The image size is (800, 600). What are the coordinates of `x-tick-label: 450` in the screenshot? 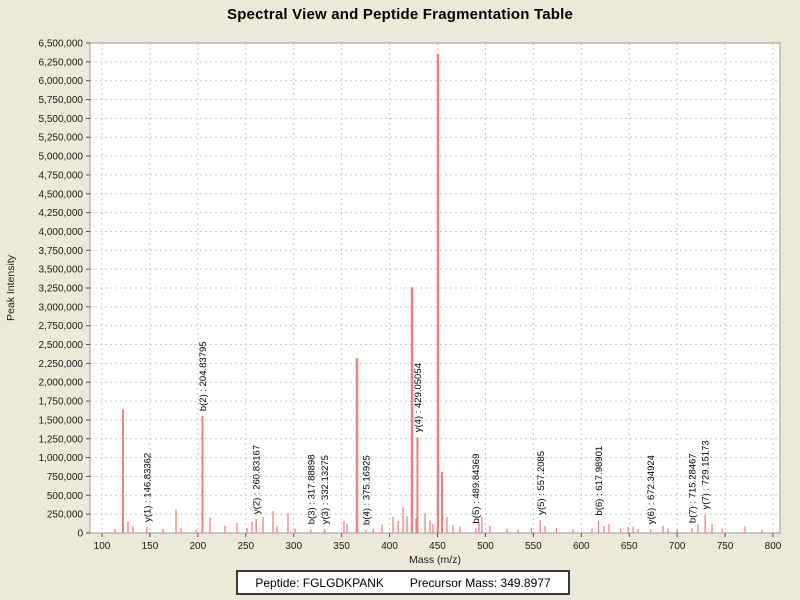 It's located at (437, 546).